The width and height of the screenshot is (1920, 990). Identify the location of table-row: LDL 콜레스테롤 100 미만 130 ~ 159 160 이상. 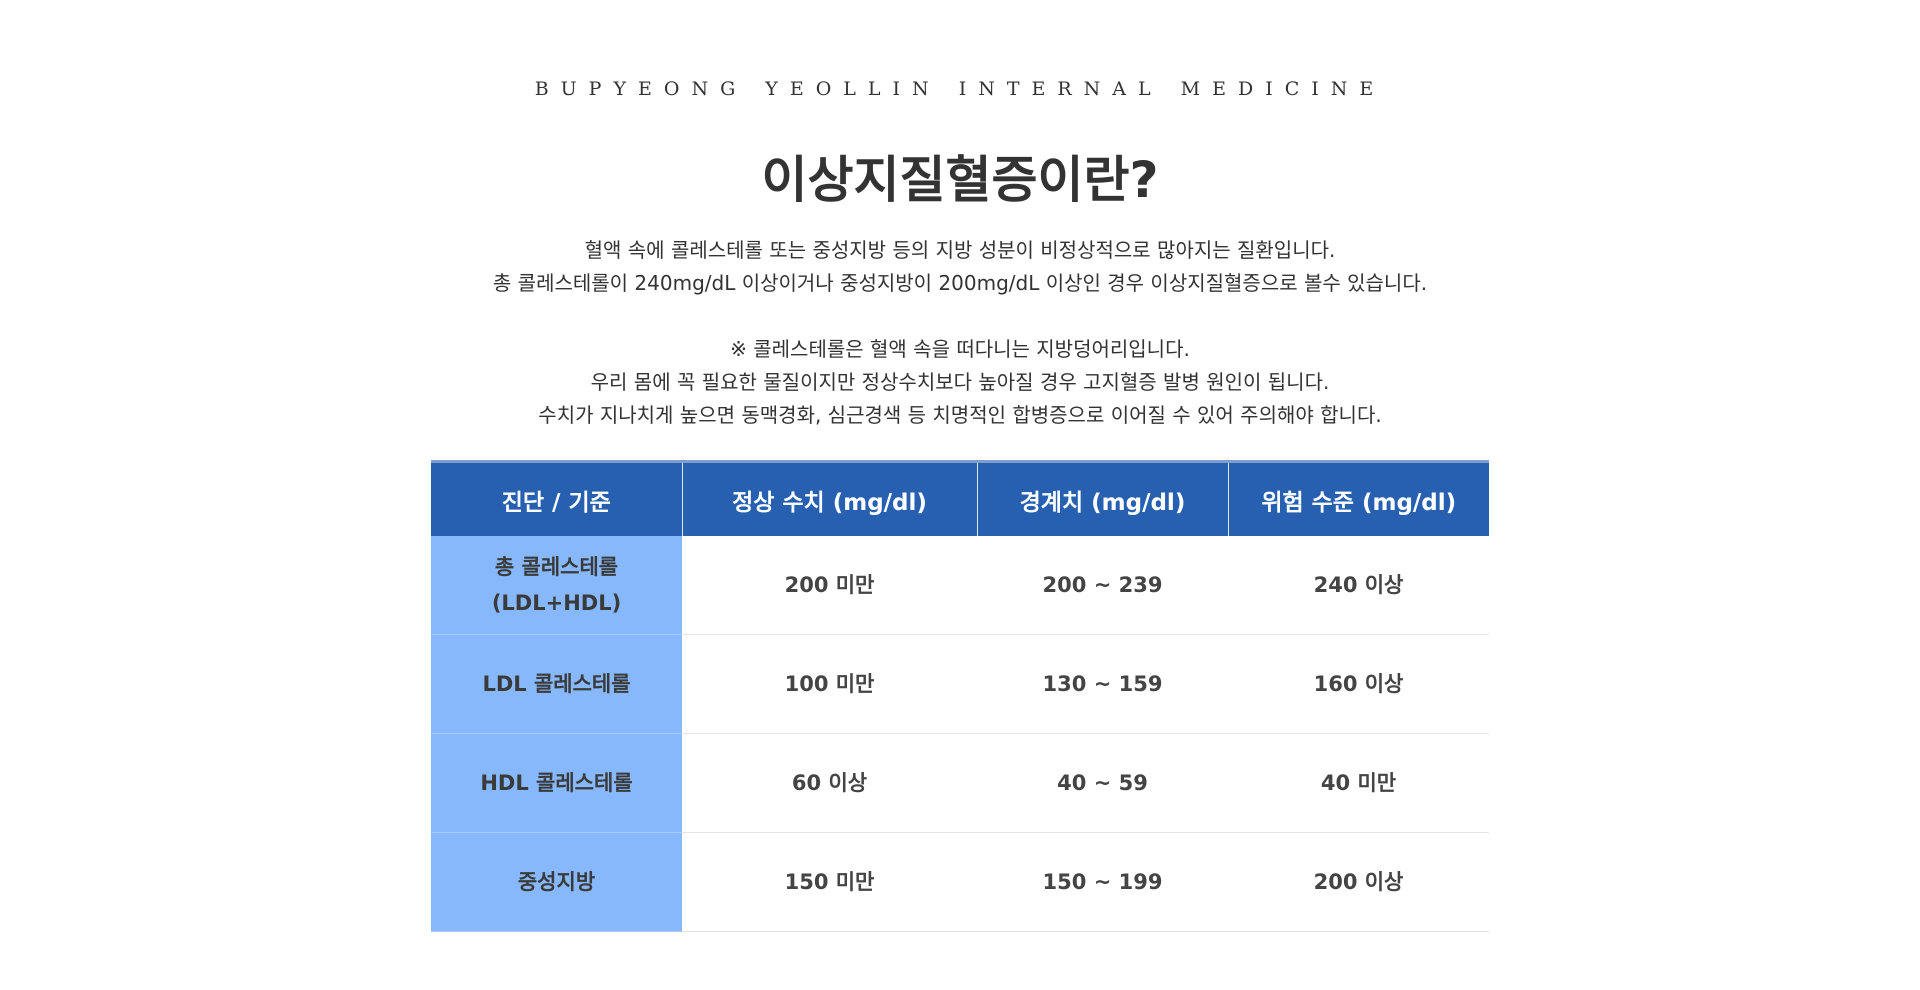
(960, 684).